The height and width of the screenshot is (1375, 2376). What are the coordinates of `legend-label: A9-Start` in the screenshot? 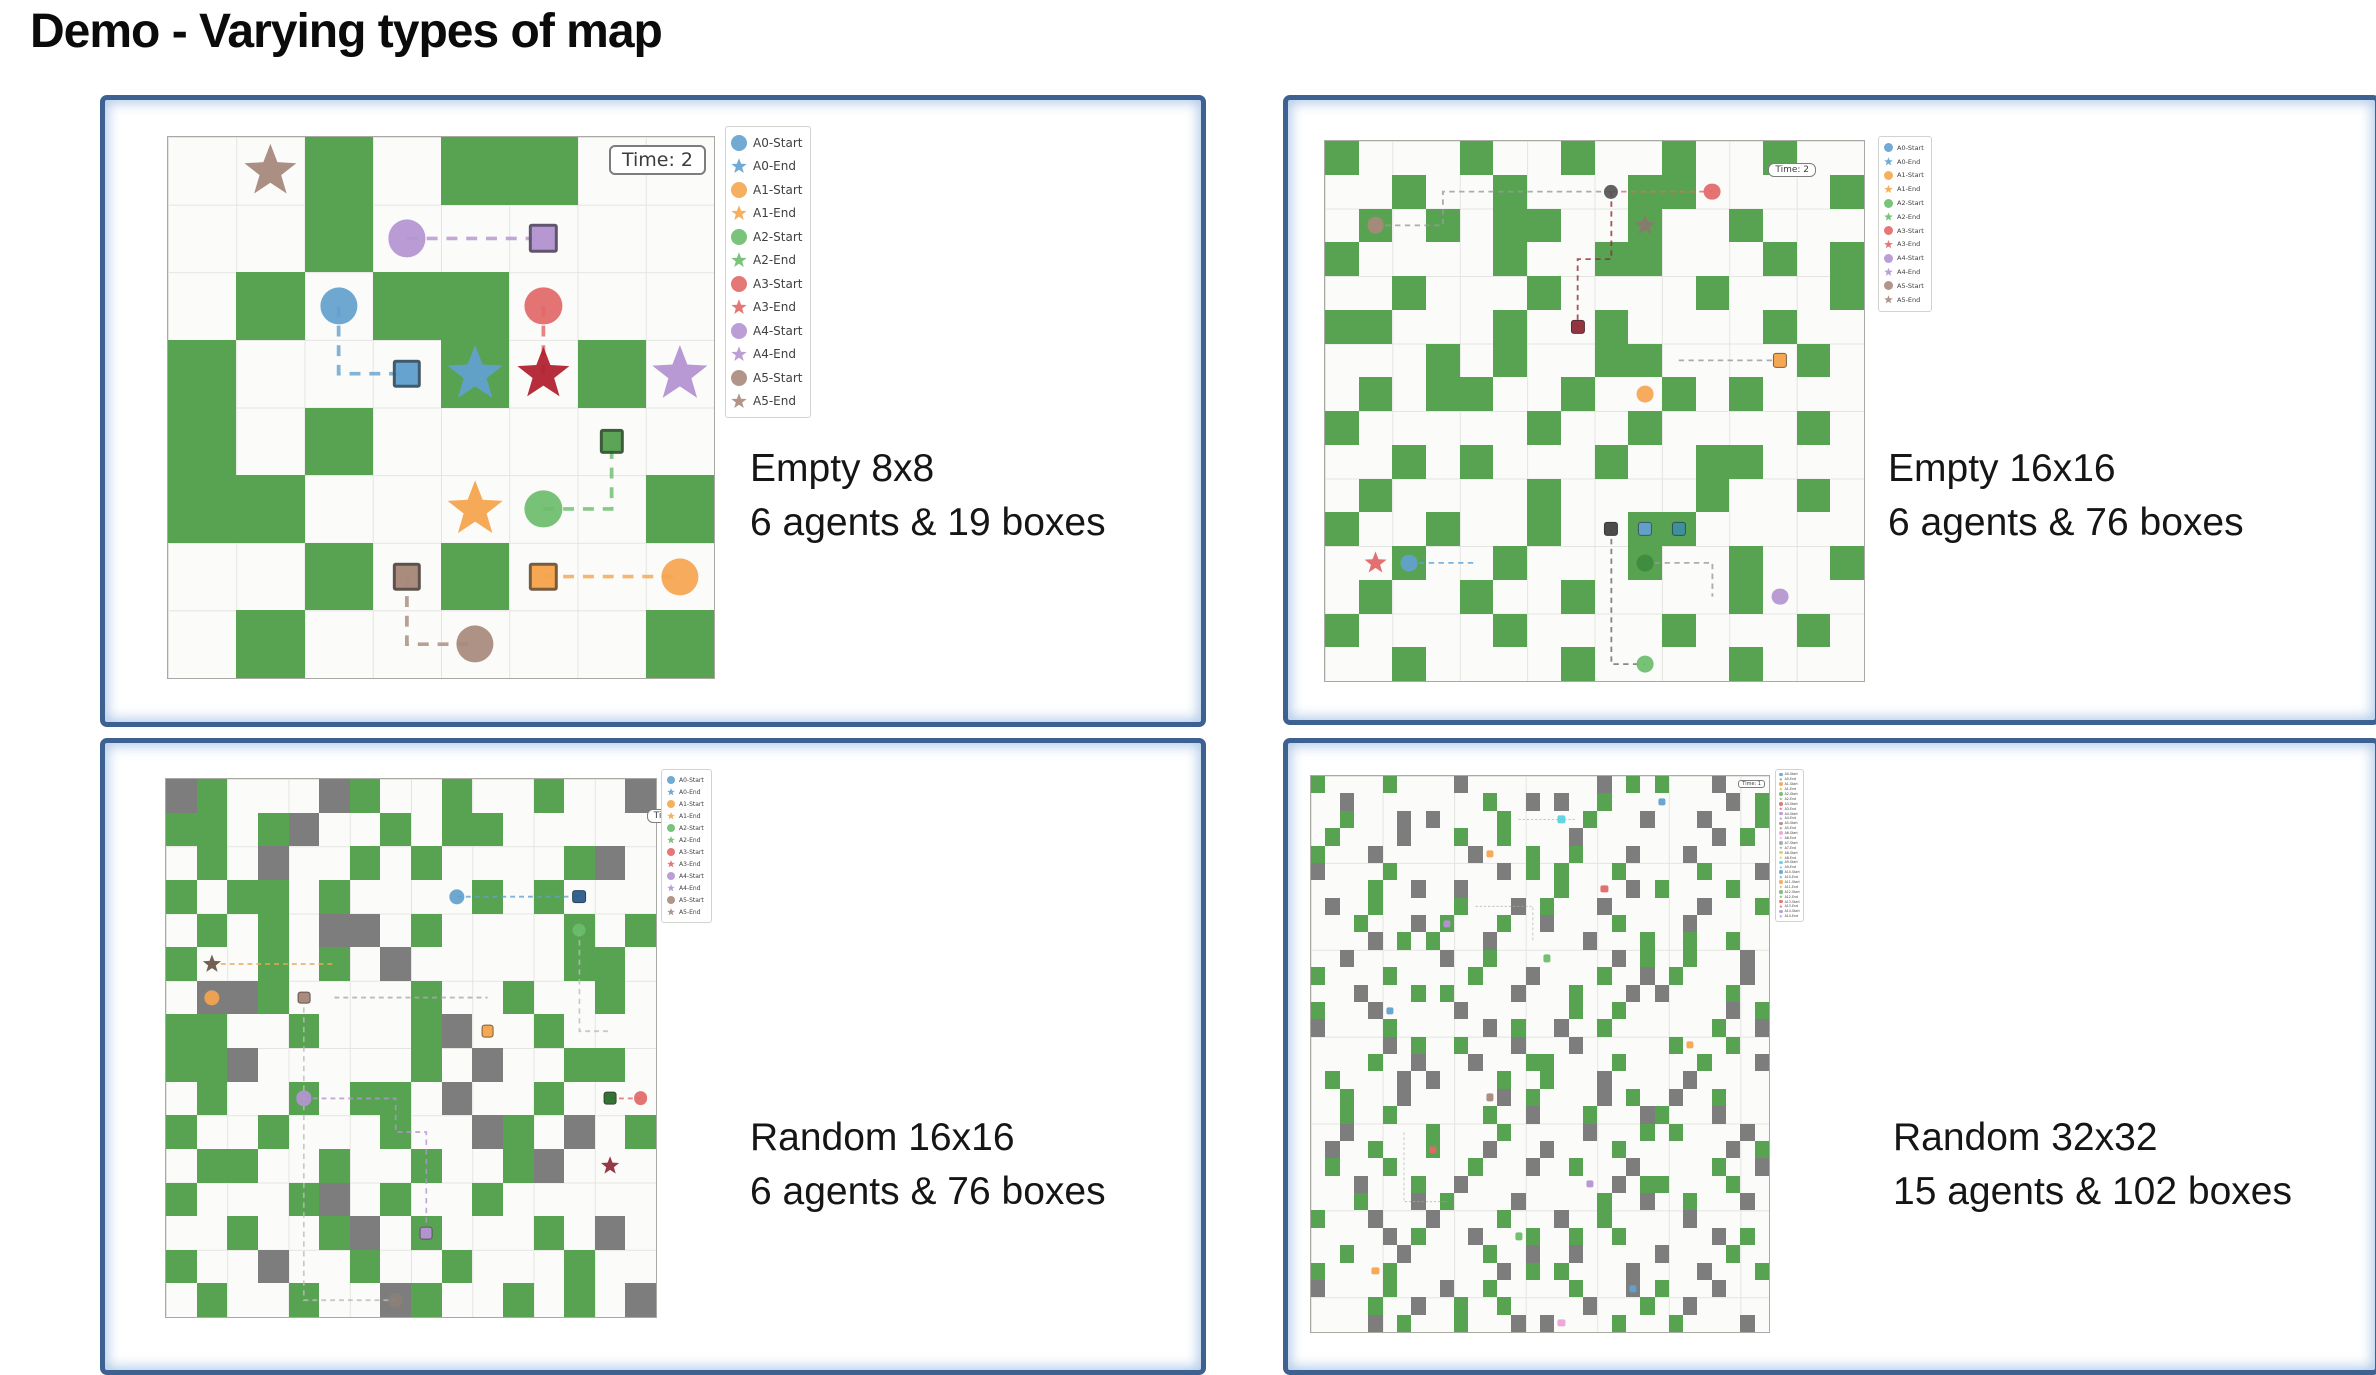 It's located at (1791, 862).